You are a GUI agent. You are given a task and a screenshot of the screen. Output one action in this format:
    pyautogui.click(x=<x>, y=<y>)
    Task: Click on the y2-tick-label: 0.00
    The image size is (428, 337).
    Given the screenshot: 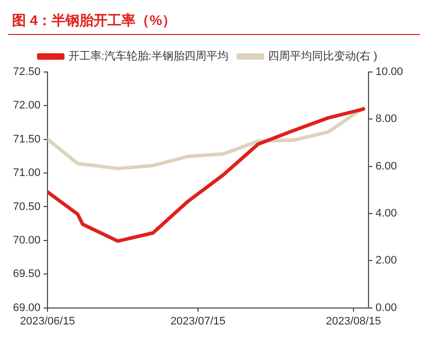 What is the action you would take?
    pyautogui.click(x=386, y=308)
    